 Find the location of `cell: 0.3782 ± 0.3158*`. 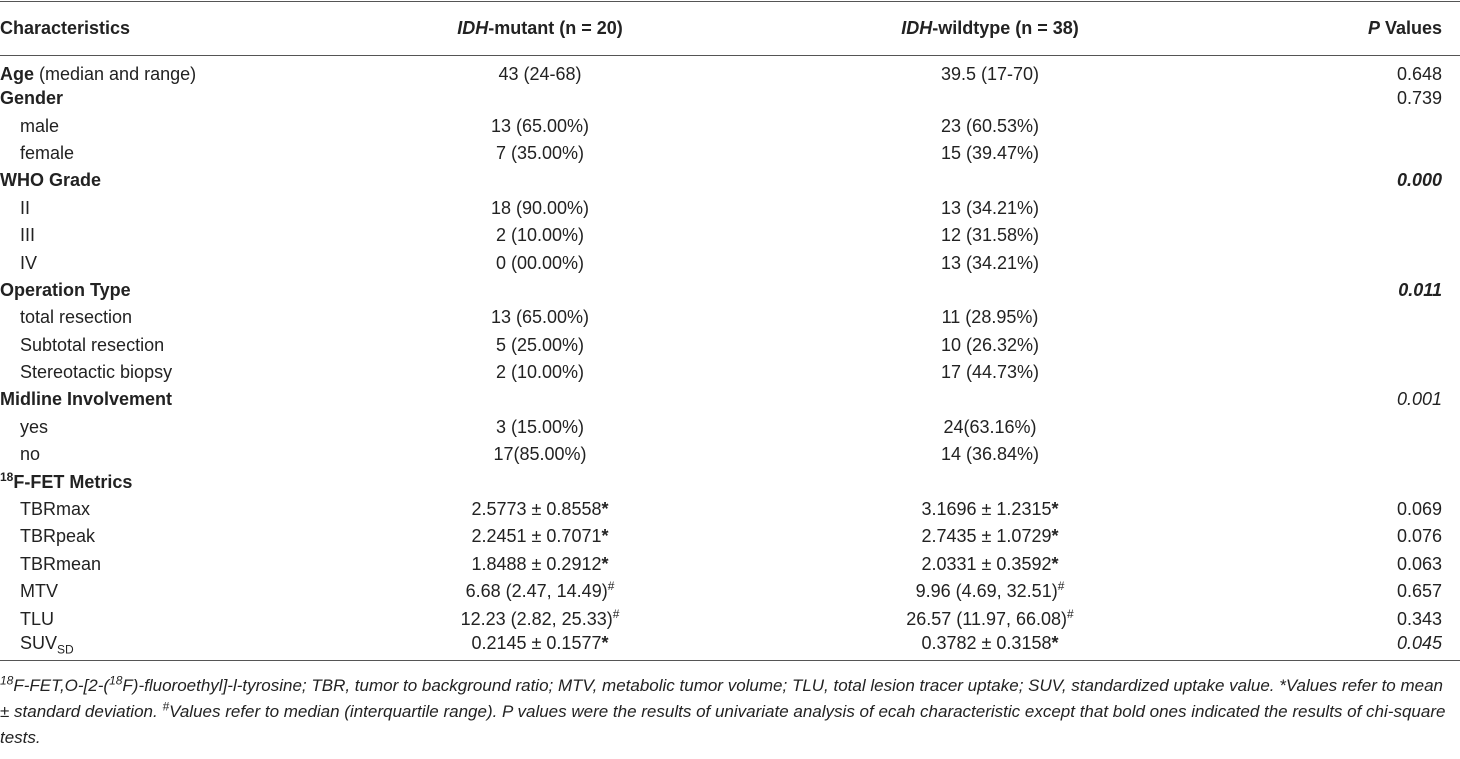

cell: 0.3782 ± 0.3158* is located at coordinates (990, 646).